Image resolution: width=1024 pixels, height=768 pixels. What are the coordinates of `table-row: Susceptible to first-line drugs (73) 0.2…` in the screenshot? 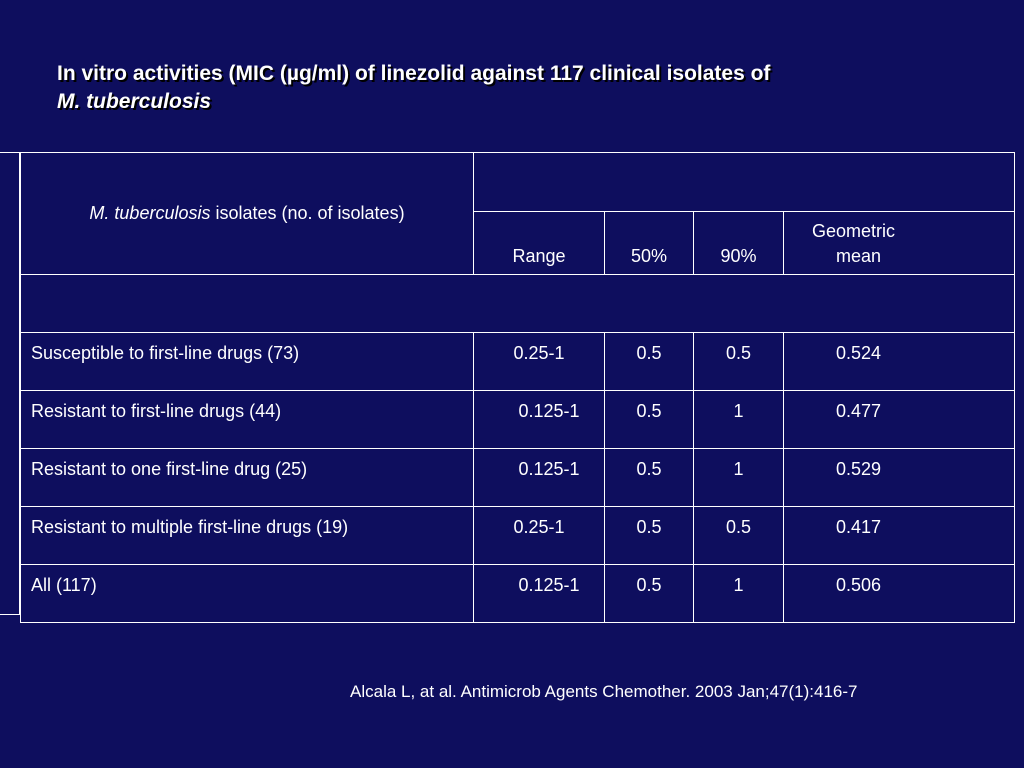 It's located at (517, 361).